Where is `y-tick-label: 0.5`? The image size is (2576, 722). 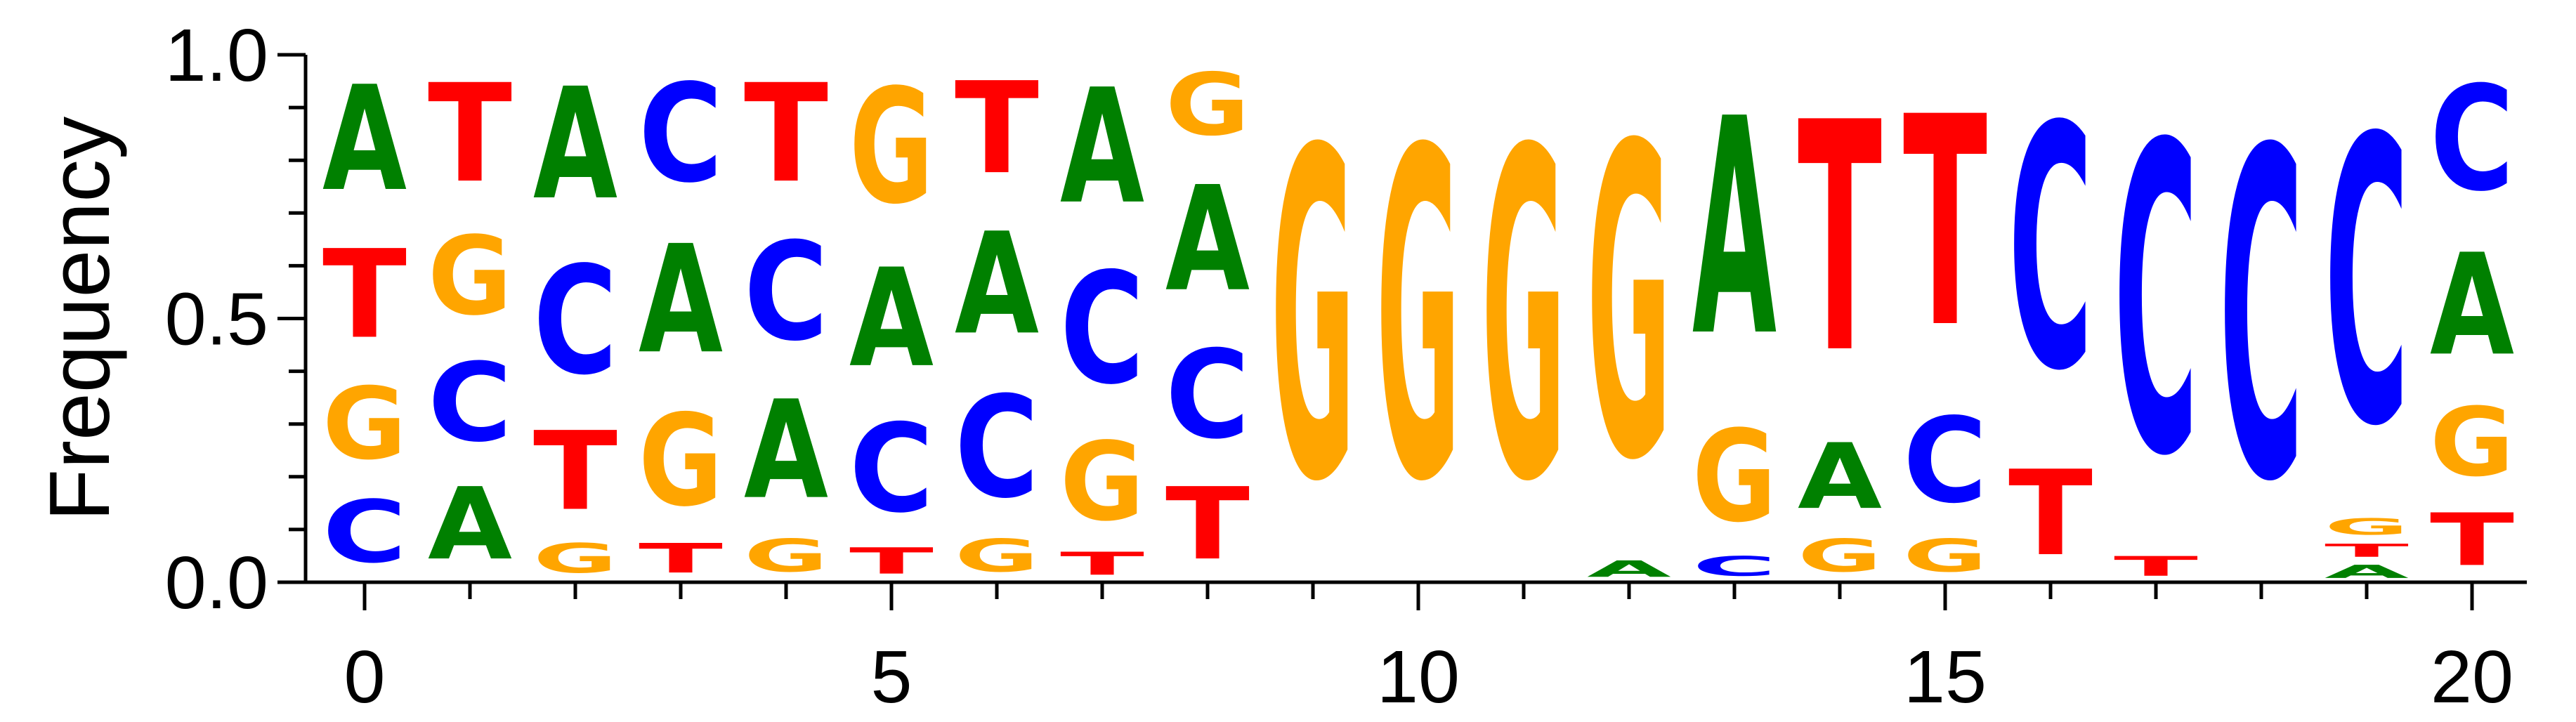
y-tick-label: 0.5 is located at coordinates (217, 319).